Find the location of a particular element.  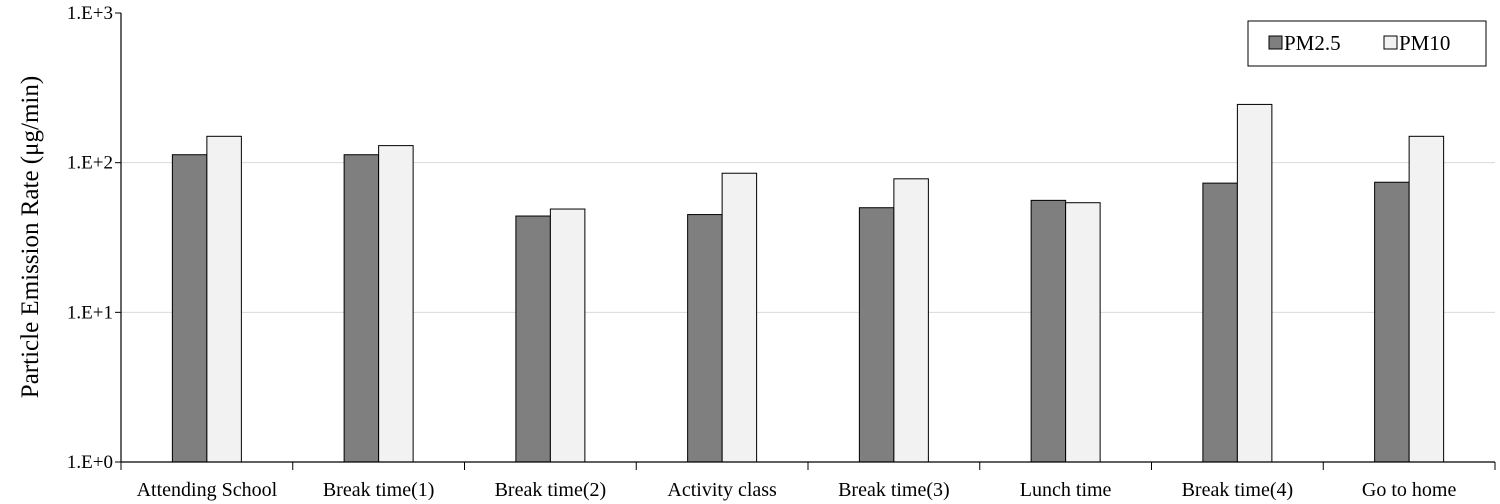

x-tick-label: Lunch time is located at coordinates (1066, 490).